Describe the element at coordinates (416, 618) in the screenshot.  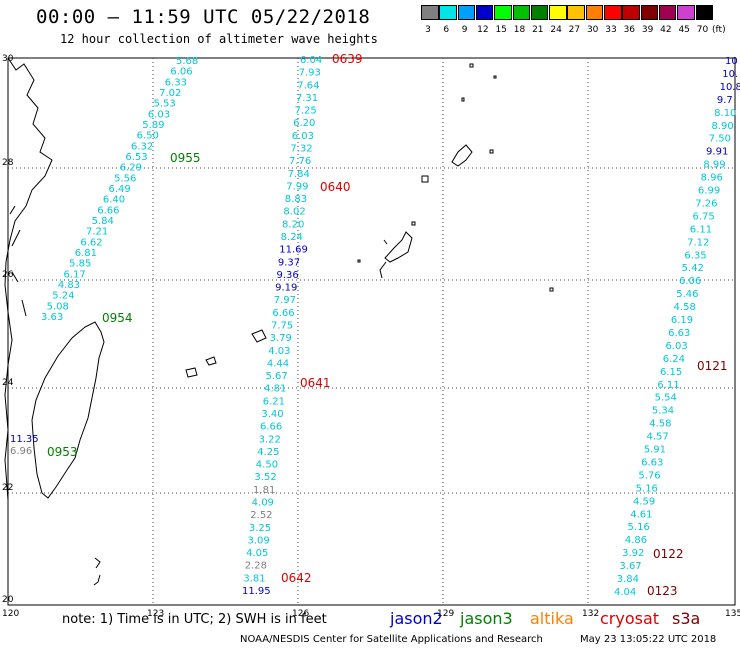
I see `satellite-name: jason2` at that location.